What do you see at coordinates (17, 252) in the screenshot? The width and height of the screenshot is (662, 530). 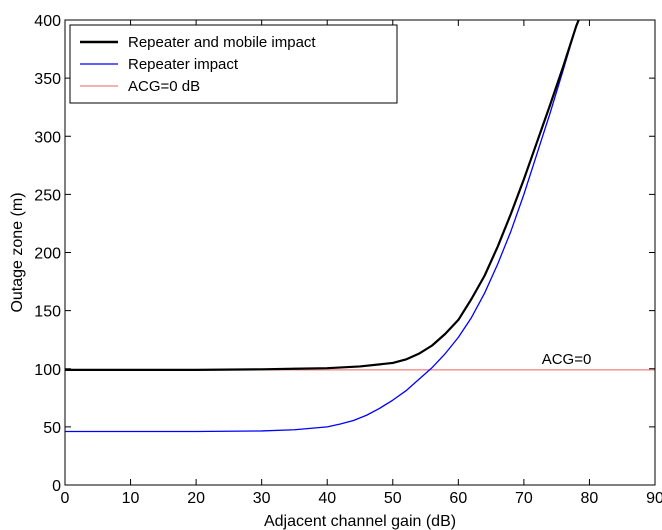 I see `y-axis-label: Outage zone (m)` at bounding box center [17, 252].